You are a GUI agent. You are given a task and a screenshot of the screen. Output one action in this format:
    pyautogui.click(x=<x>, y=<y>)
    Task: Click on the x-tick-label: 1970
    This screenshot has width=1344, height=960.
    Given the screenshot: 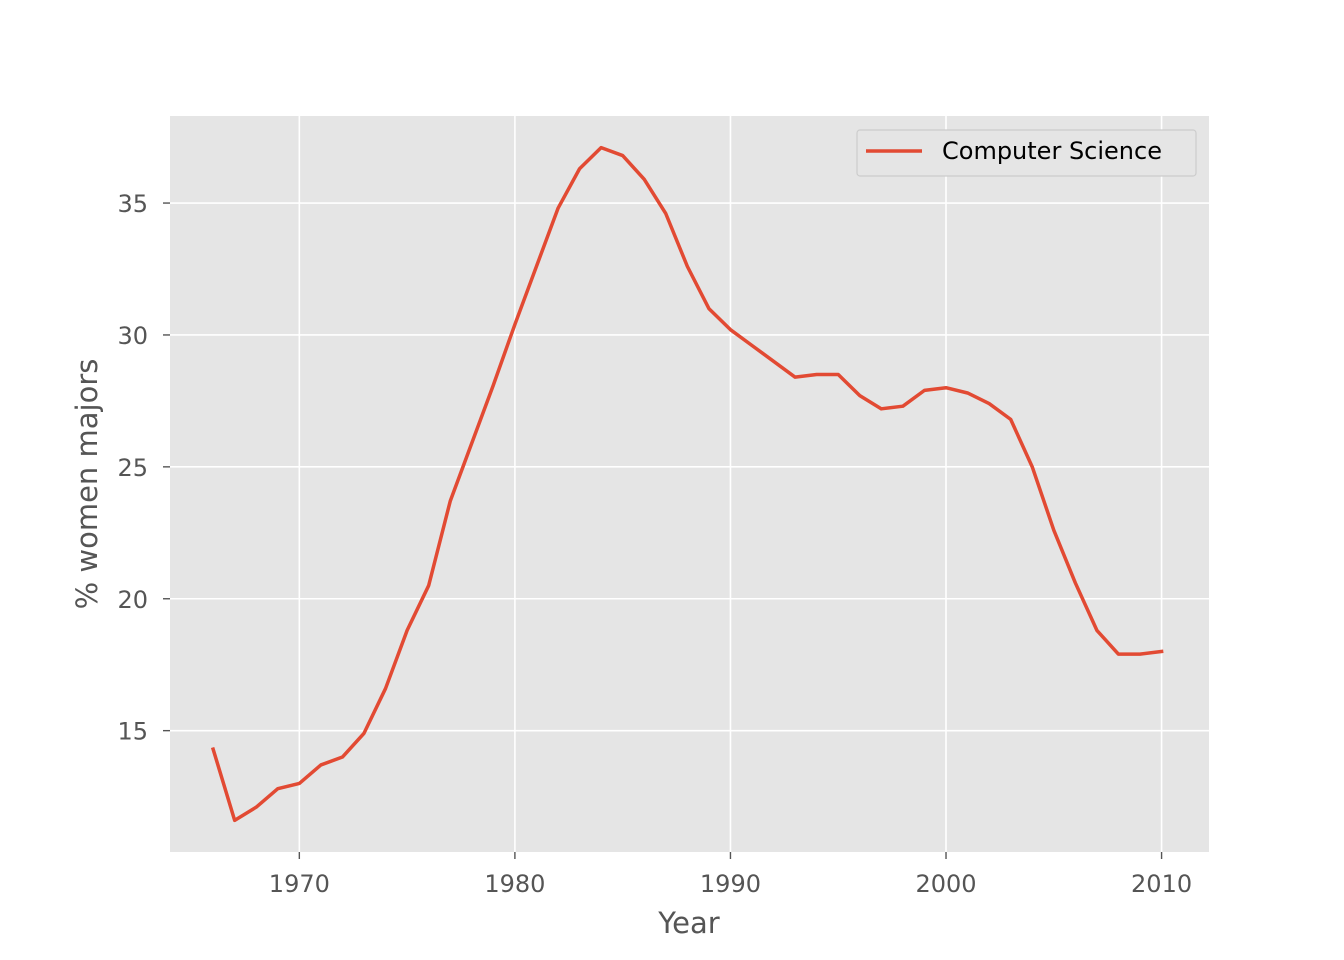 What is the action you would take?
    pyautogui.click(x=299, y=884)
    